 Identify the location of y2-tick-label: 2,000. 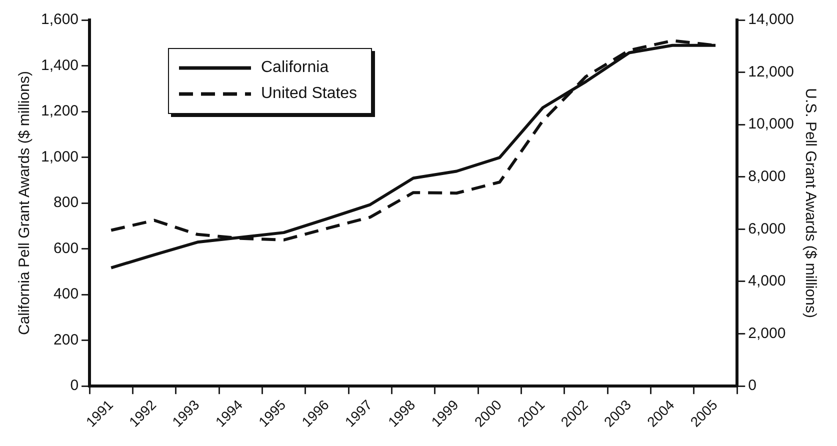
(767, 333).